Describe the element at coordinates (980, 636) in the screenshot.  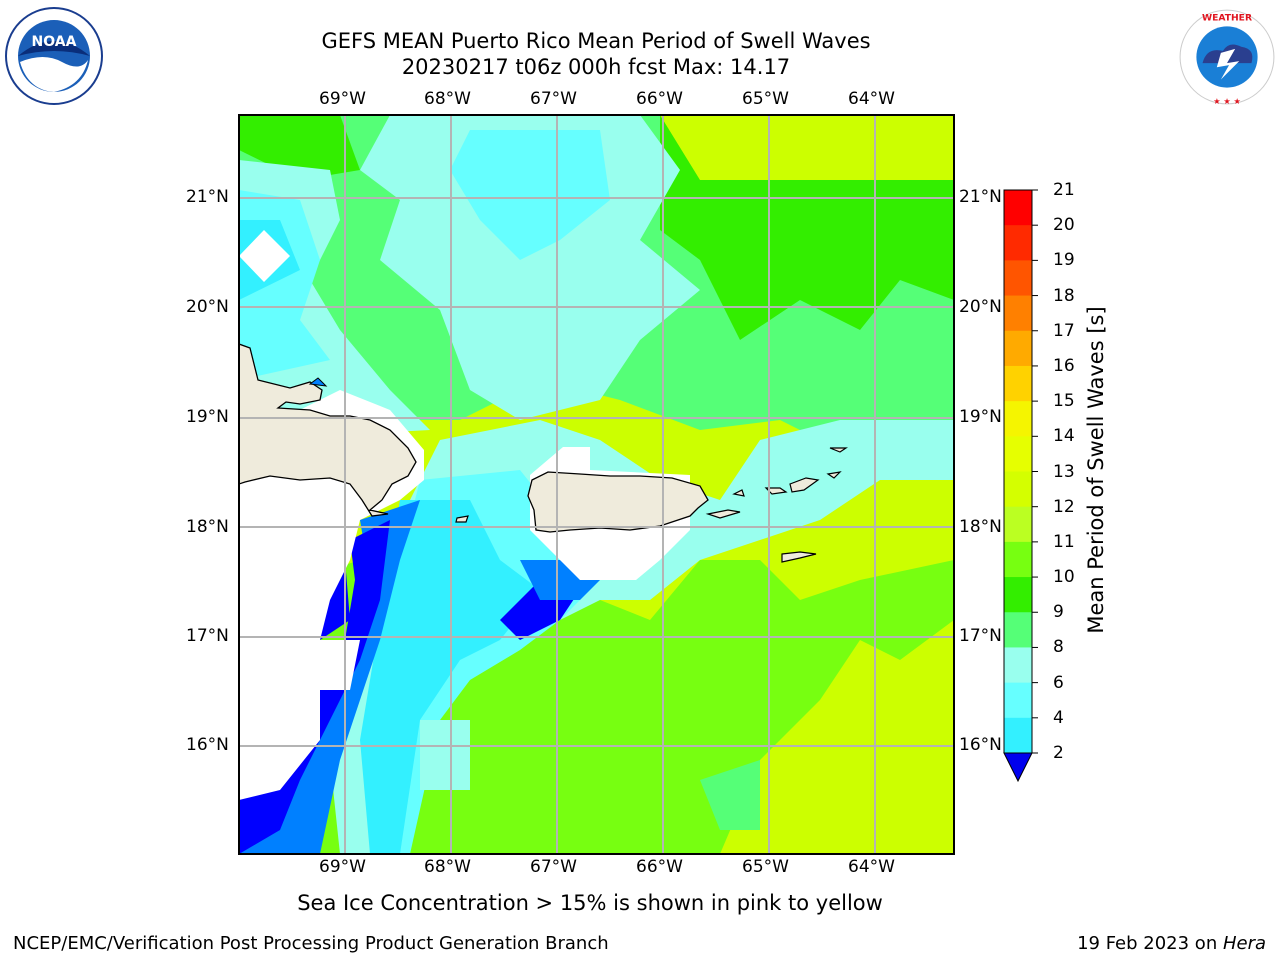
I see `lat-tick-right: 17°N` at that location.